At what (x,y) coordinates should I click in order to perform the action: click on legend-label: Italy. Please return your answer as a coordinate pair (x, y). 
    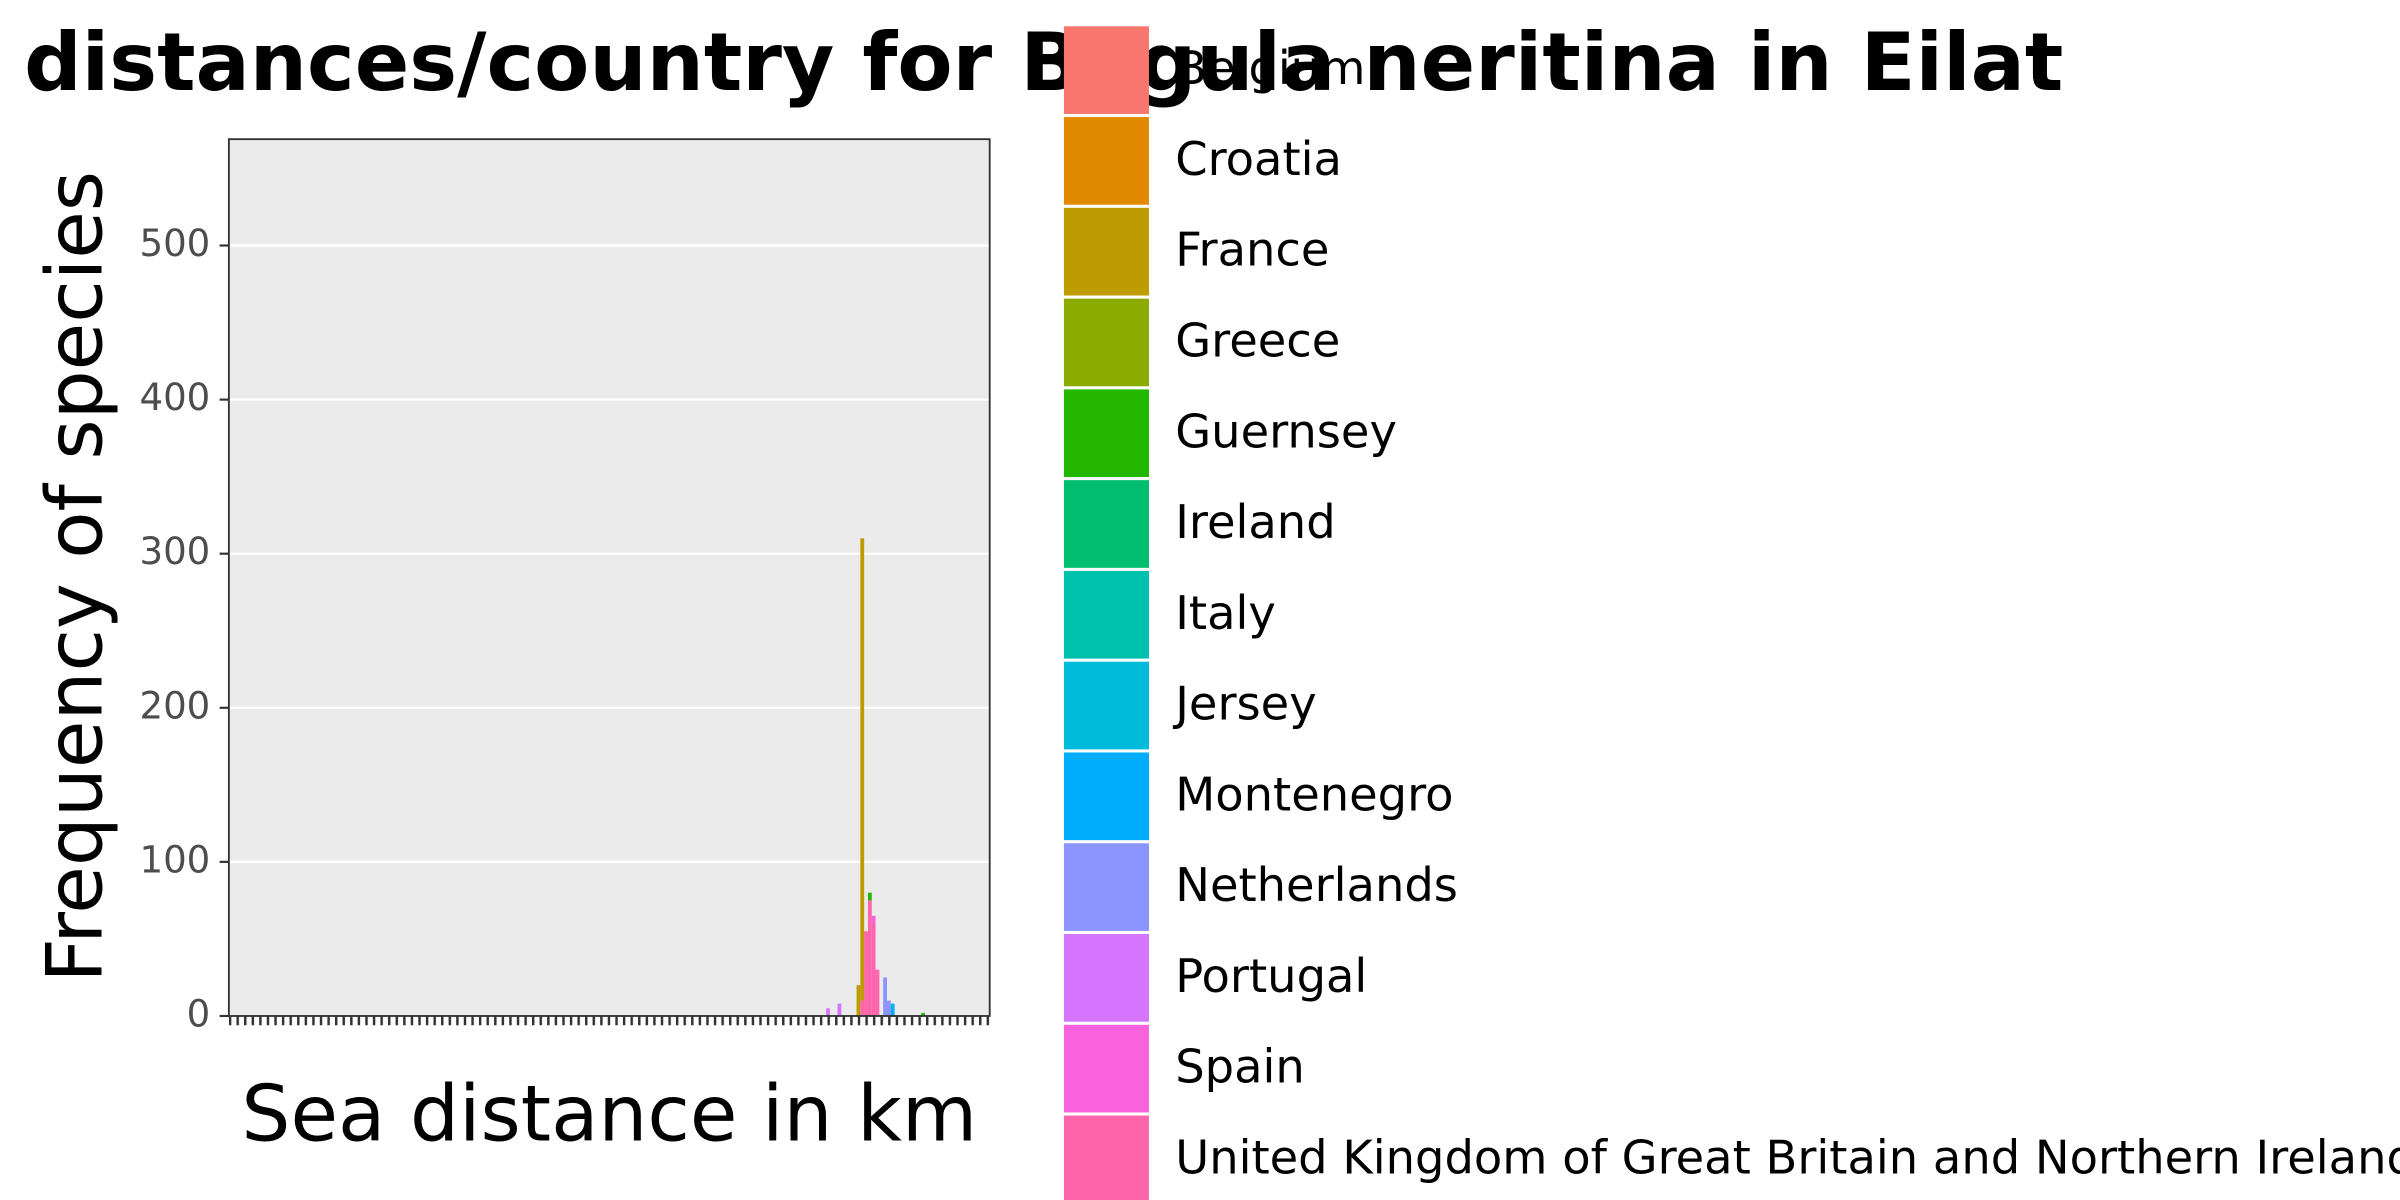
    Looking at the image, I should click on (1225, 613).